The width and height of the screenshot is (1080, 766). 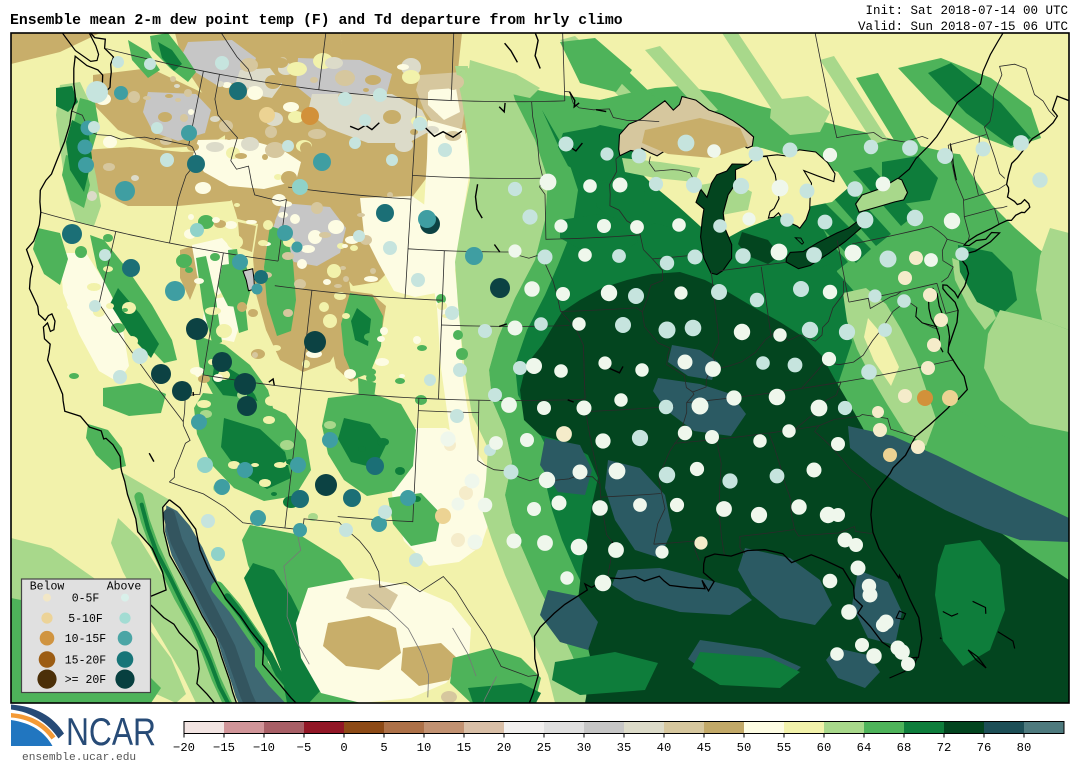 What do you see at coordinates (47, 587) in the screenshot?
I see `svg-text: Below` at bounding box center [47, 587].